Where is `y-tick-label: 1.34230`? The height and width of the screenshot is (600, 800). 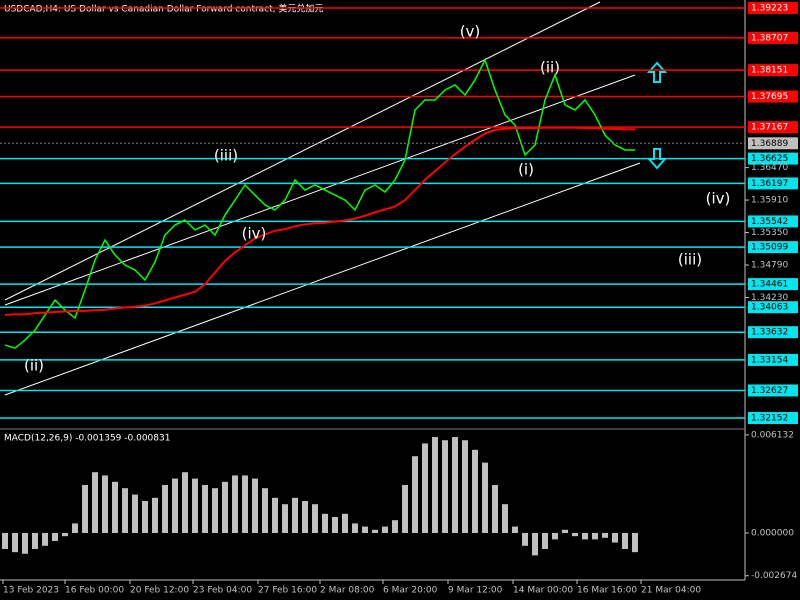 y-tick-label: 1.34230 is located at coordinates (769, 298).